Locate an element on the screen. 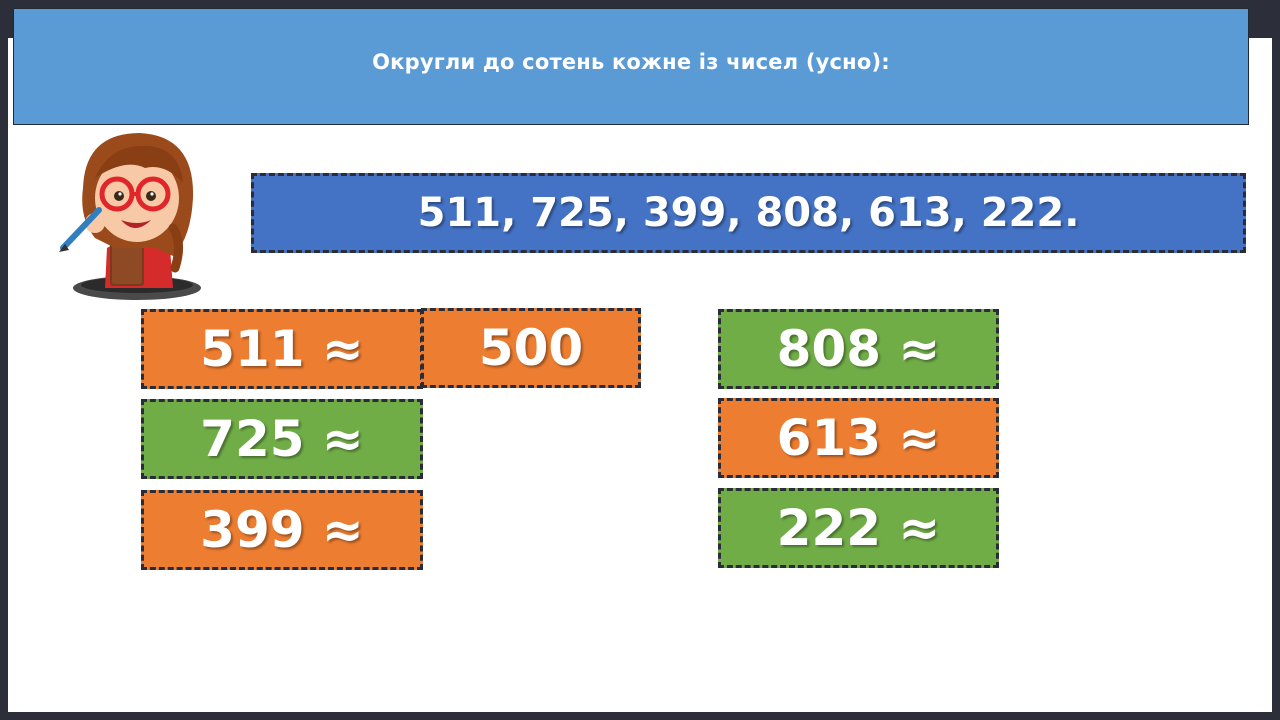 The image size is (1280, 720). answer-tile-500: 500 is located at coordinates (531, 348).